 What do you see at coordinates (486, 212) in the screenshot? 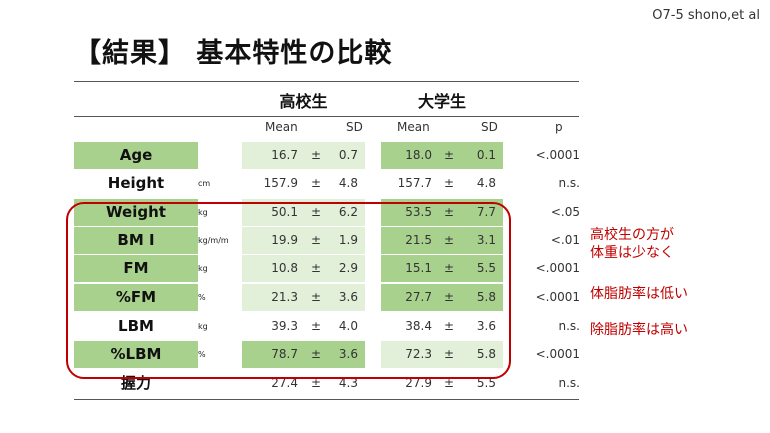
I see `un-sd: 7.7` at bounding box center [486, 212].